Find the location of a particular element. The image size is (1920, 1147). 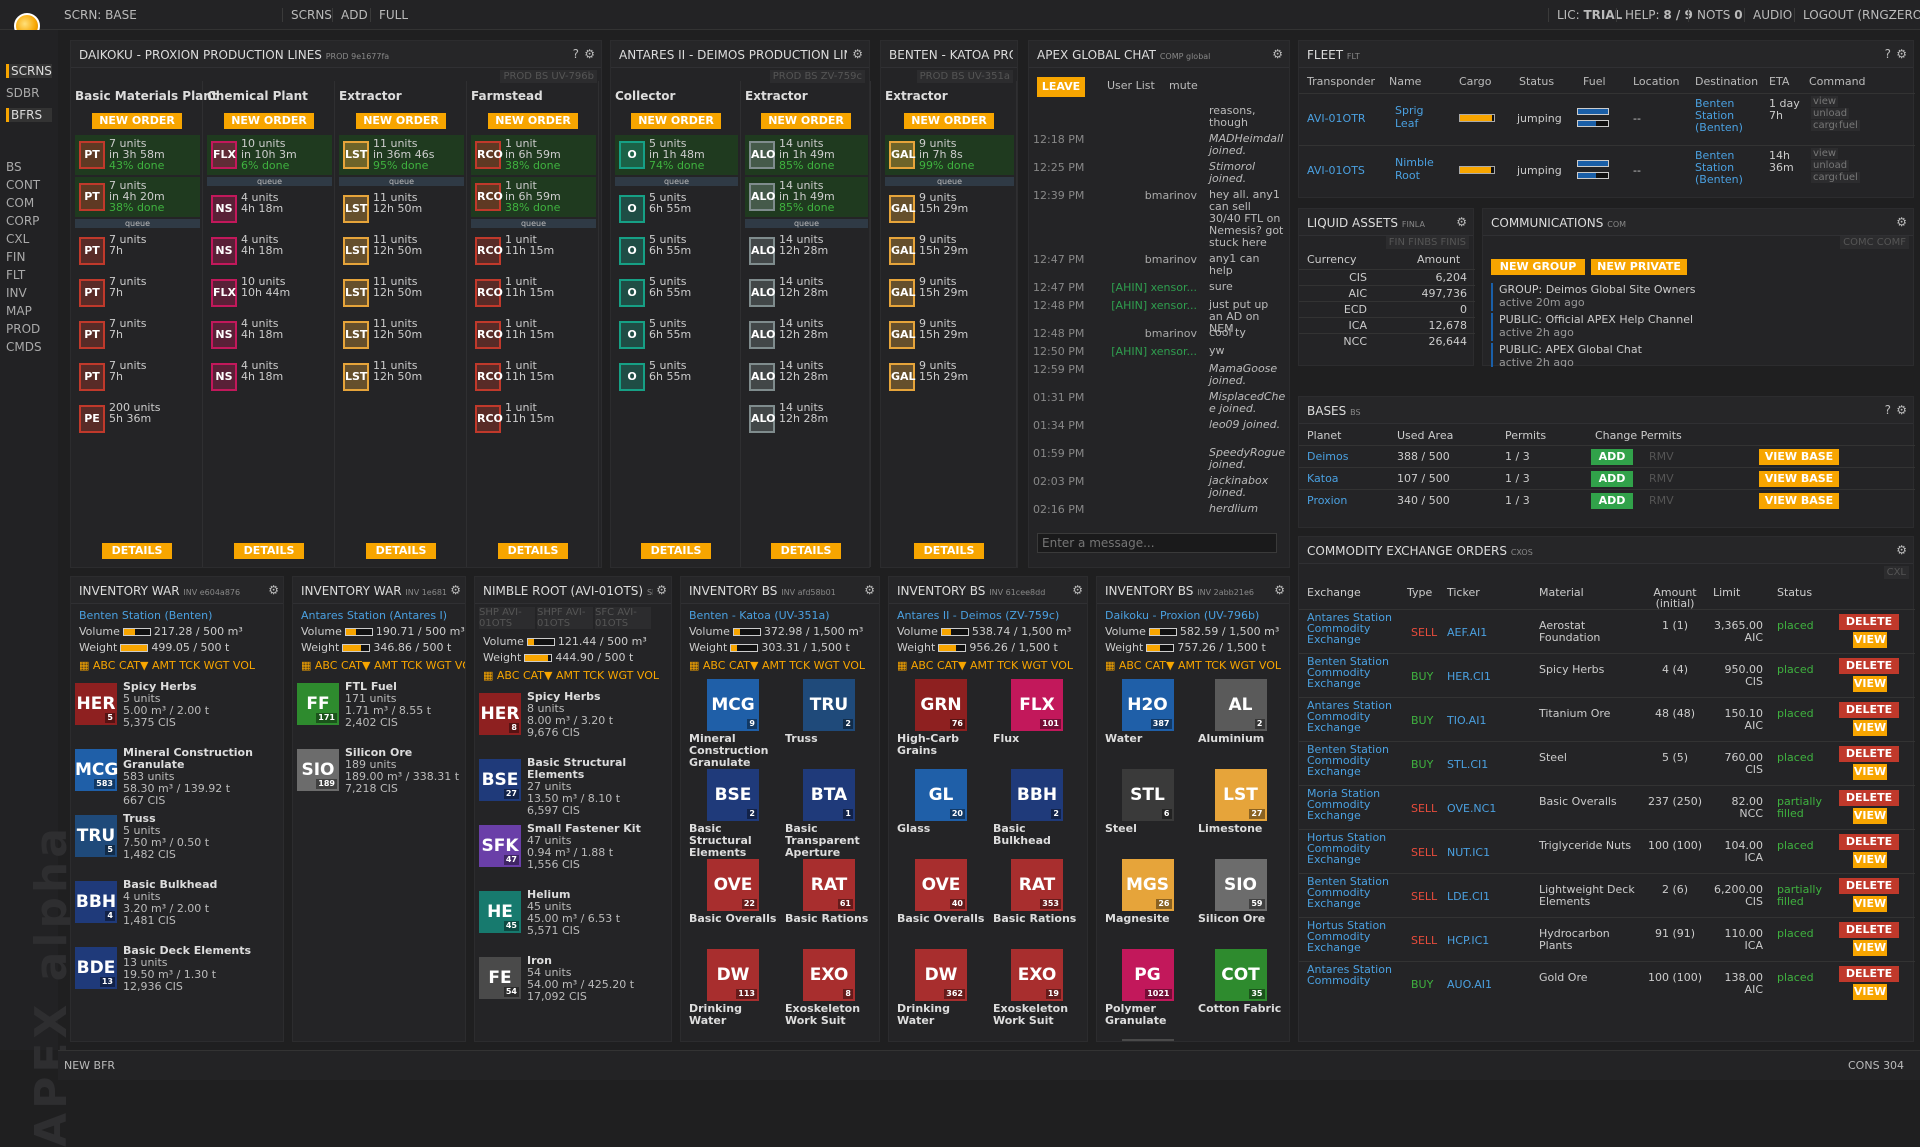

production-order-active: RCO 1 unit in 6h 59m 38% done is located at coordinates (533, 197).